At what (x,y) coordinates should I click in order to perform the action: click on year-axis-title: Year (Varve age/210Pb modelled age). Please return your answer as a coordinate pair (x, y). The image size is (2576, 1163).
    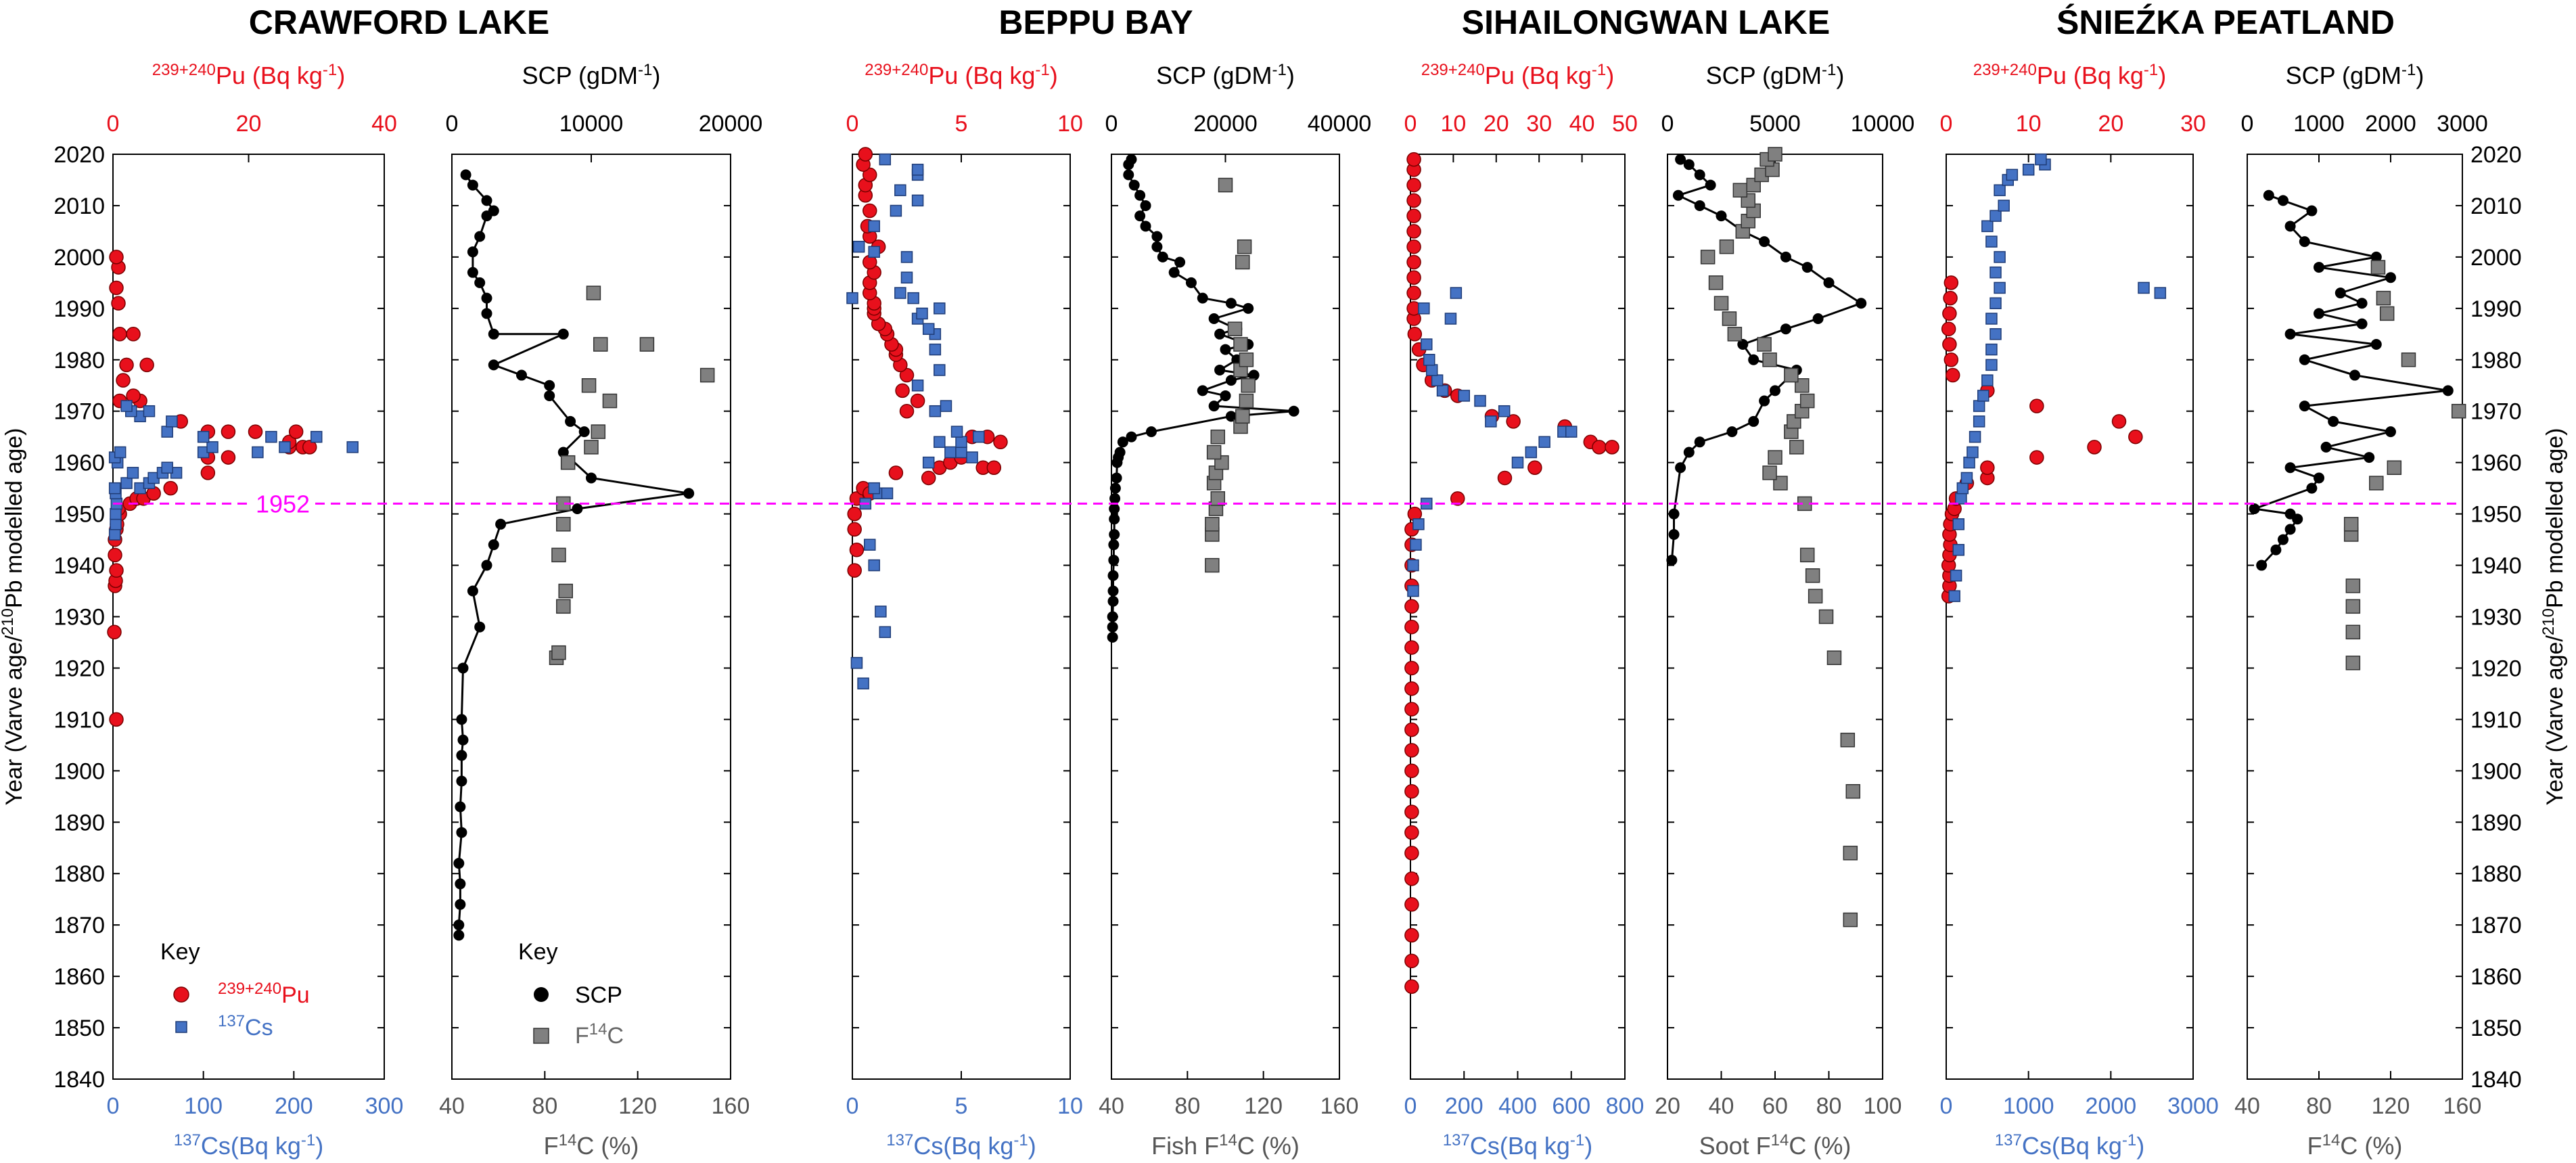
    Looking at the image, I should click on (13, 617).